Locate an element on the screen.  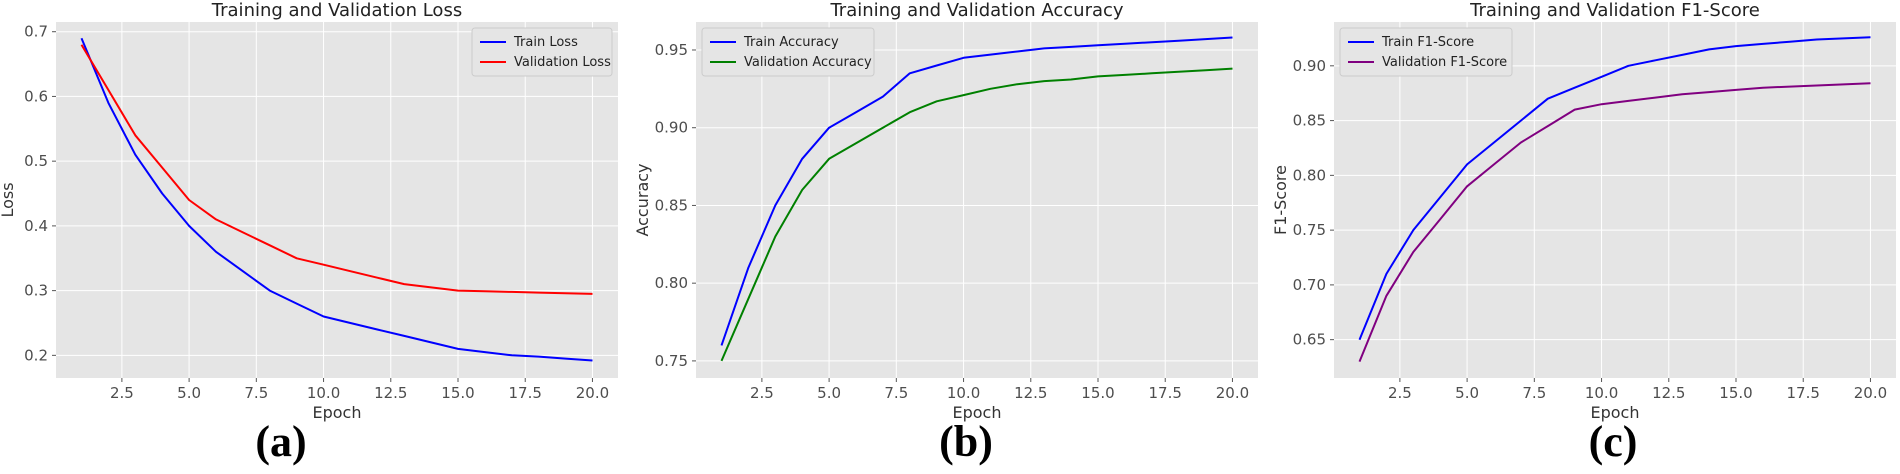
y-axis-label: Accuracy is located at coordinates (642, 199).